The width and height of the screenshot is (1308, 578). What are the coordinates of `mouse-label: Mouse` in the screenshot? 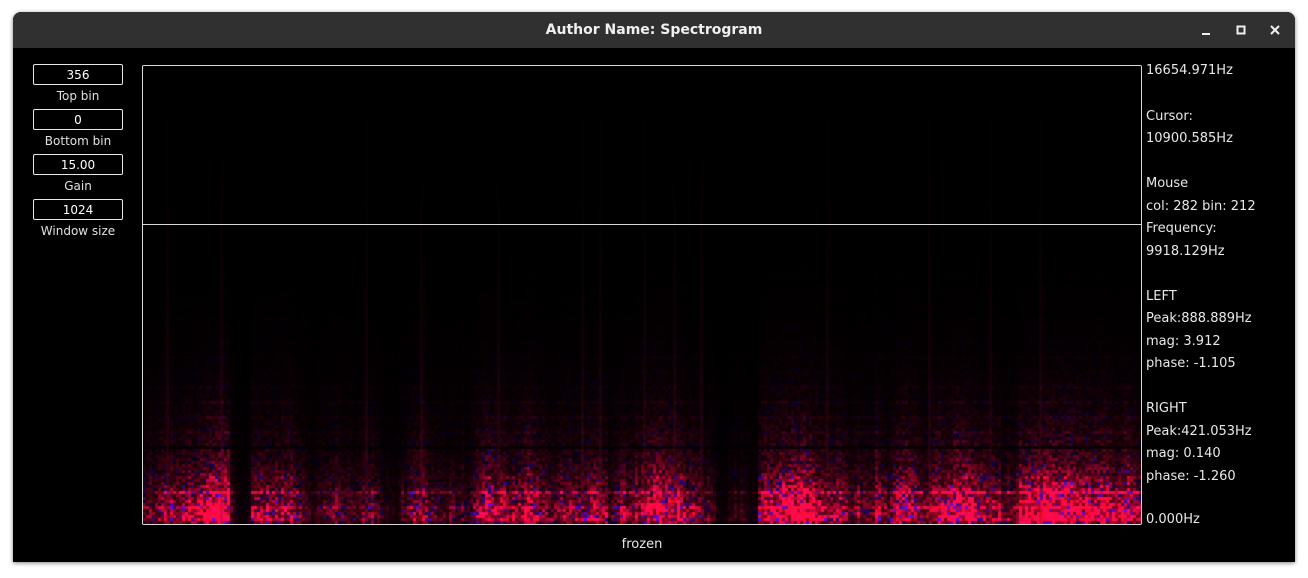 It's located at (1167, 183).